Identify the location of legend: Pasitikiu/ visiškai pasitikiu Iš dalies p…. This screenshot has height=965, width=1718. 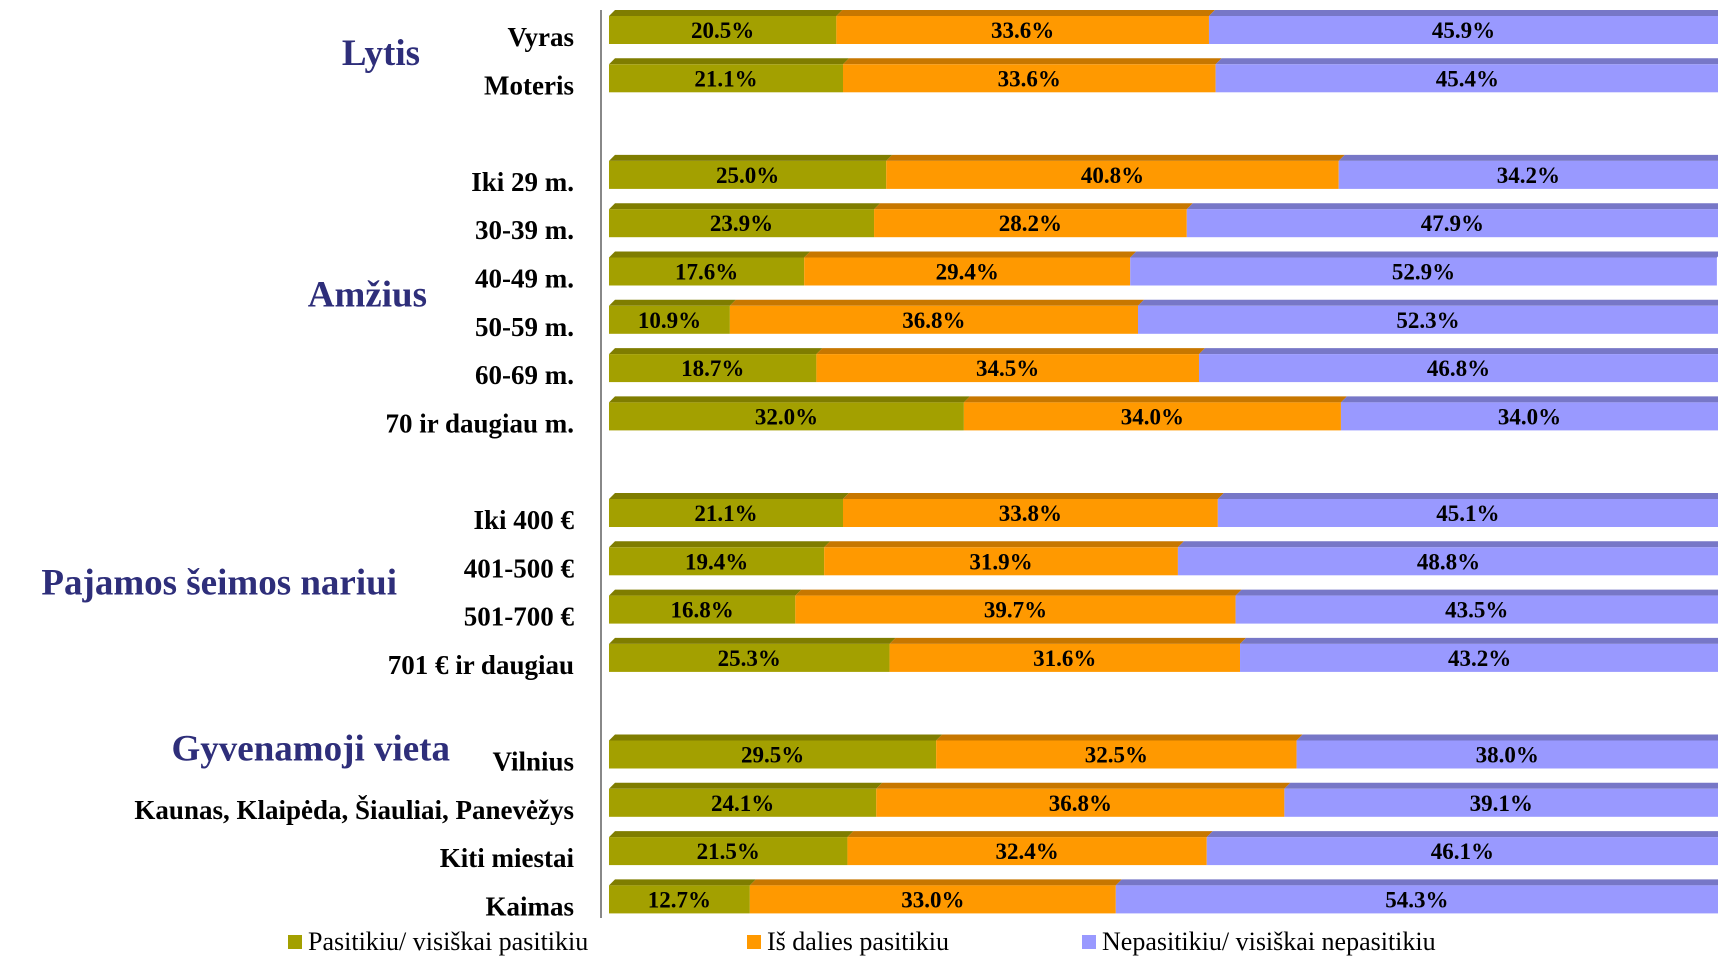
(862, 941).